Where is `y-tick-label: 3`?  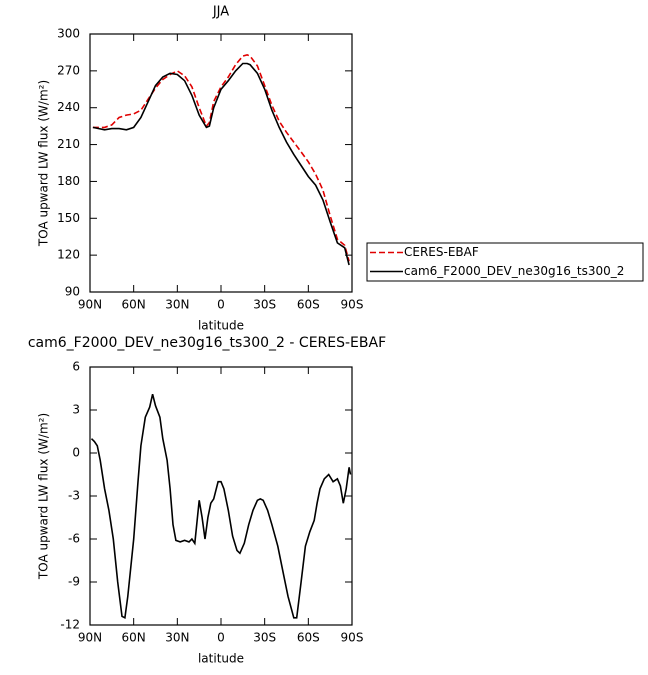 y-tick-label: 3 is located at coordinates (76, 410).